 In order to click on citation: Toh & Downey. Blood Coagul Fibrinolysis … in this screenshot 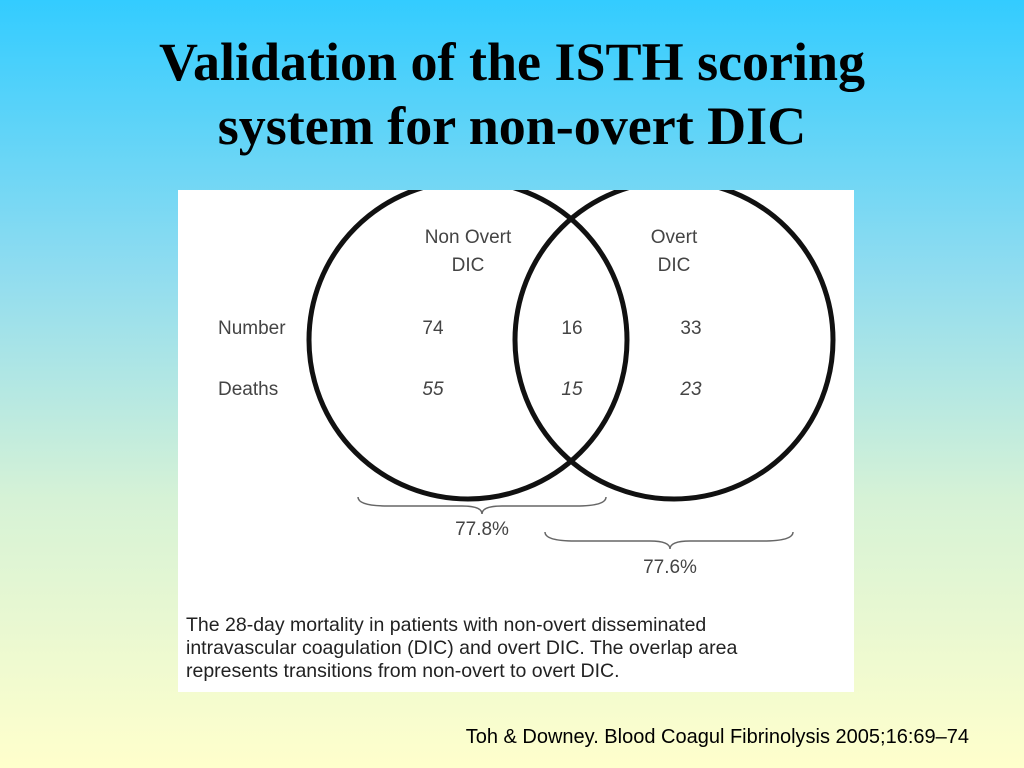, I will do `click(717, 737)`.